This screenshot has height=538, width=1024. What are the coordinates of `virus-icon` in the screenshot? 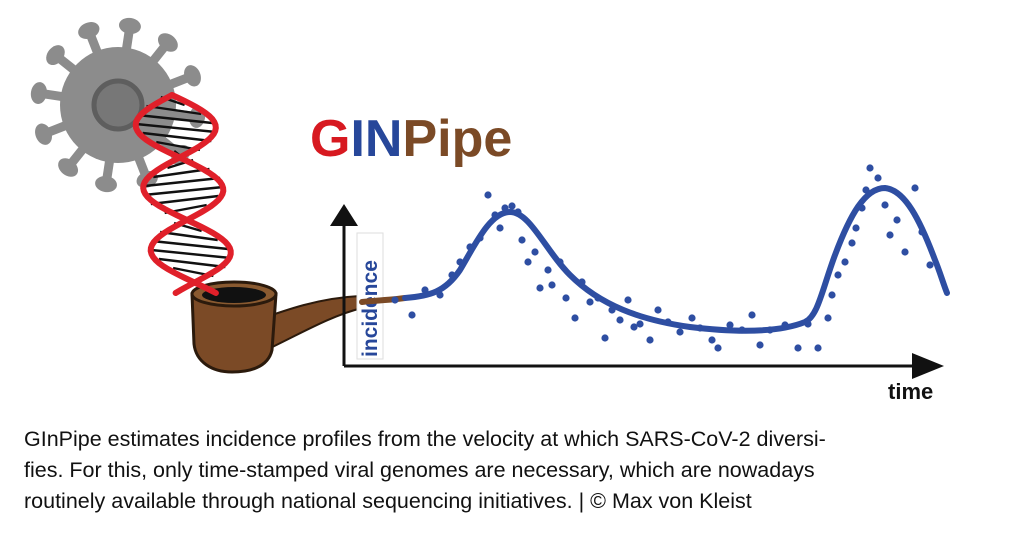 It's located at (118, 105).